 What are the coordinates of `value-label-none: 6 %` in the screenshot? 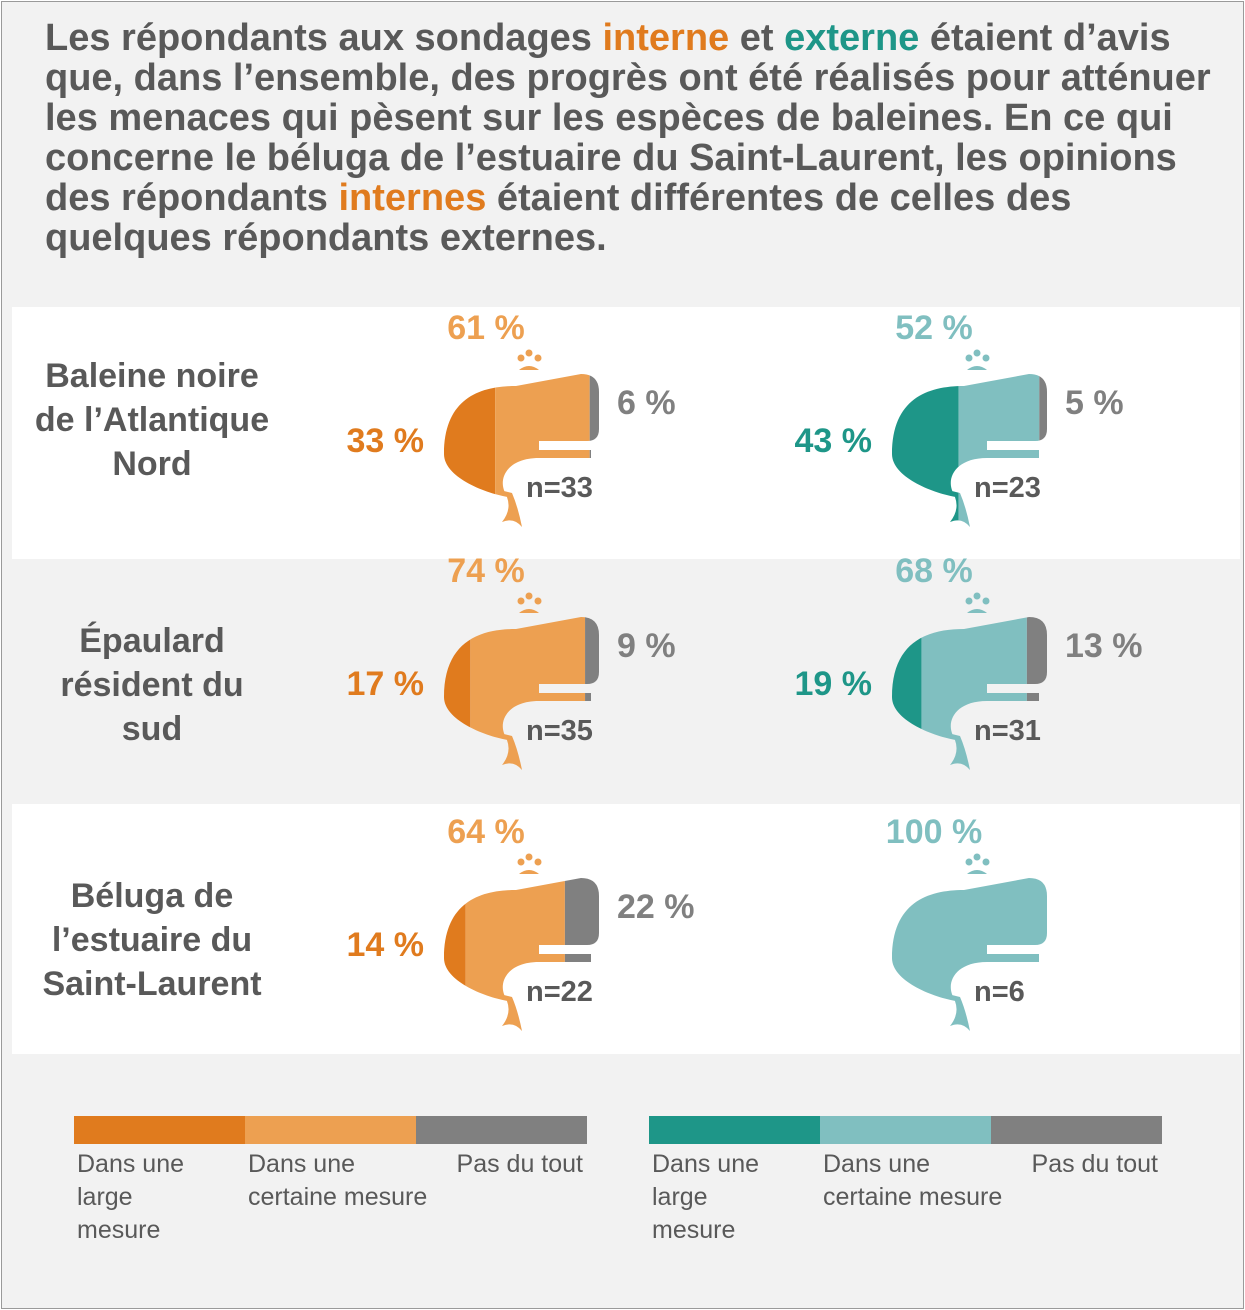 It's located at (646, 403).